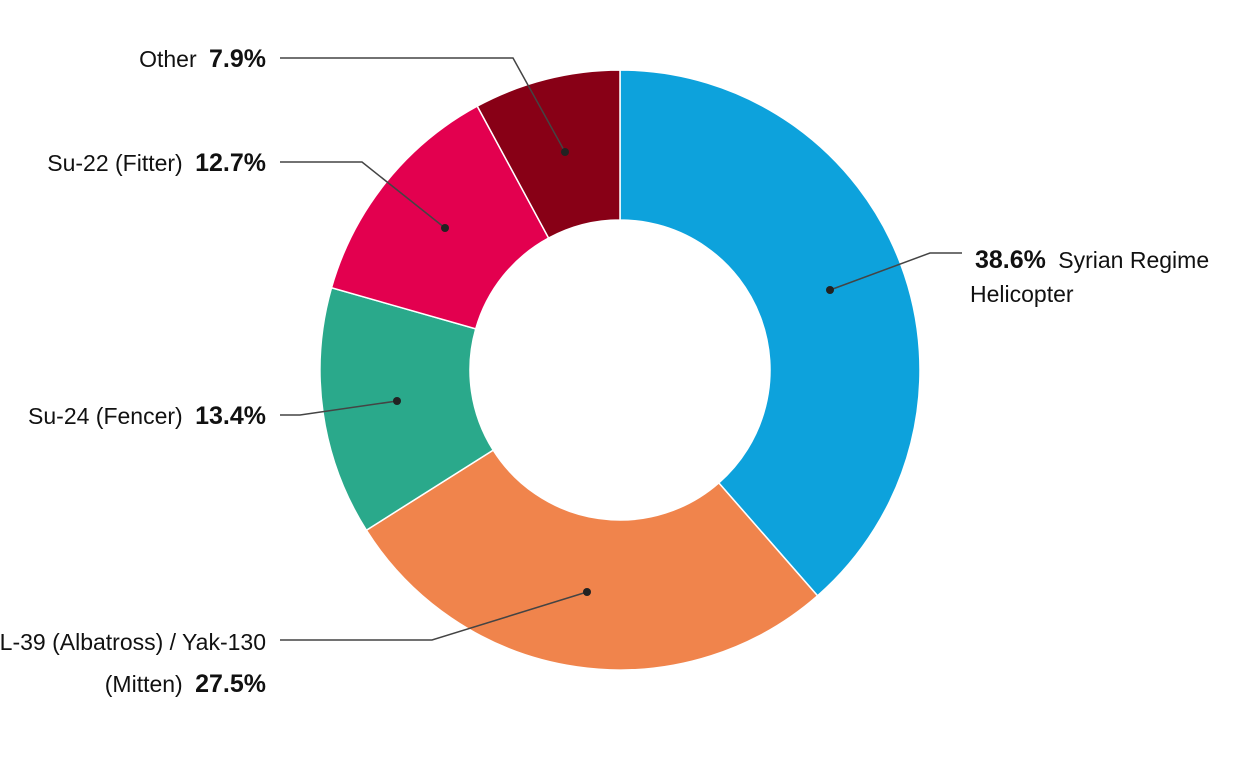 Image resolution: width=1240 pixels, height=760 pixels. Describe the element at coordinates (144, 684) in the screenshot. I see `label-l39-name2: (Mitten)` at that location.